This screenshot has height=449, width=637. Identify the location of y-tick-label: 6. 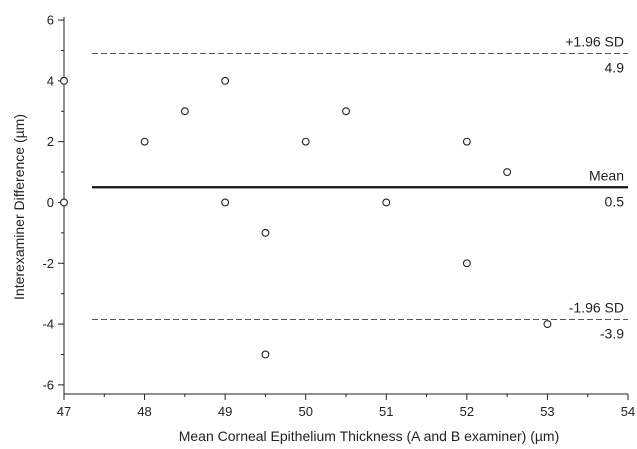
(50, 20).